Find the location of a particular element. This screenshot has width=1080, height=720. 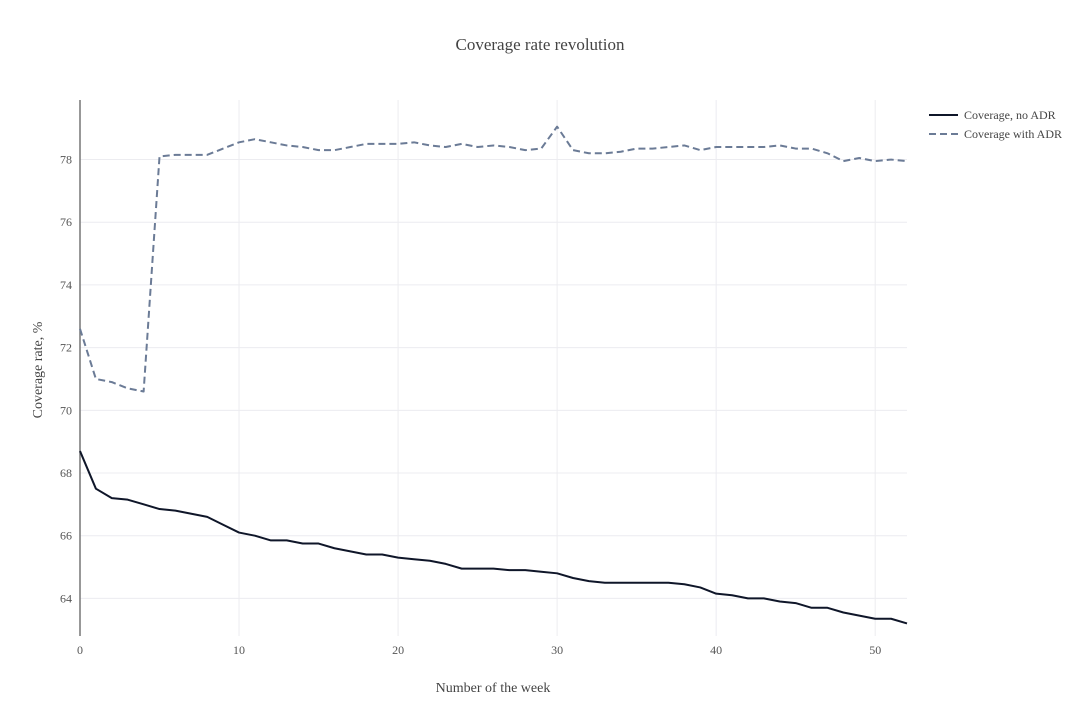

y-tick-label: 64 is located at coordinates (66, 598).